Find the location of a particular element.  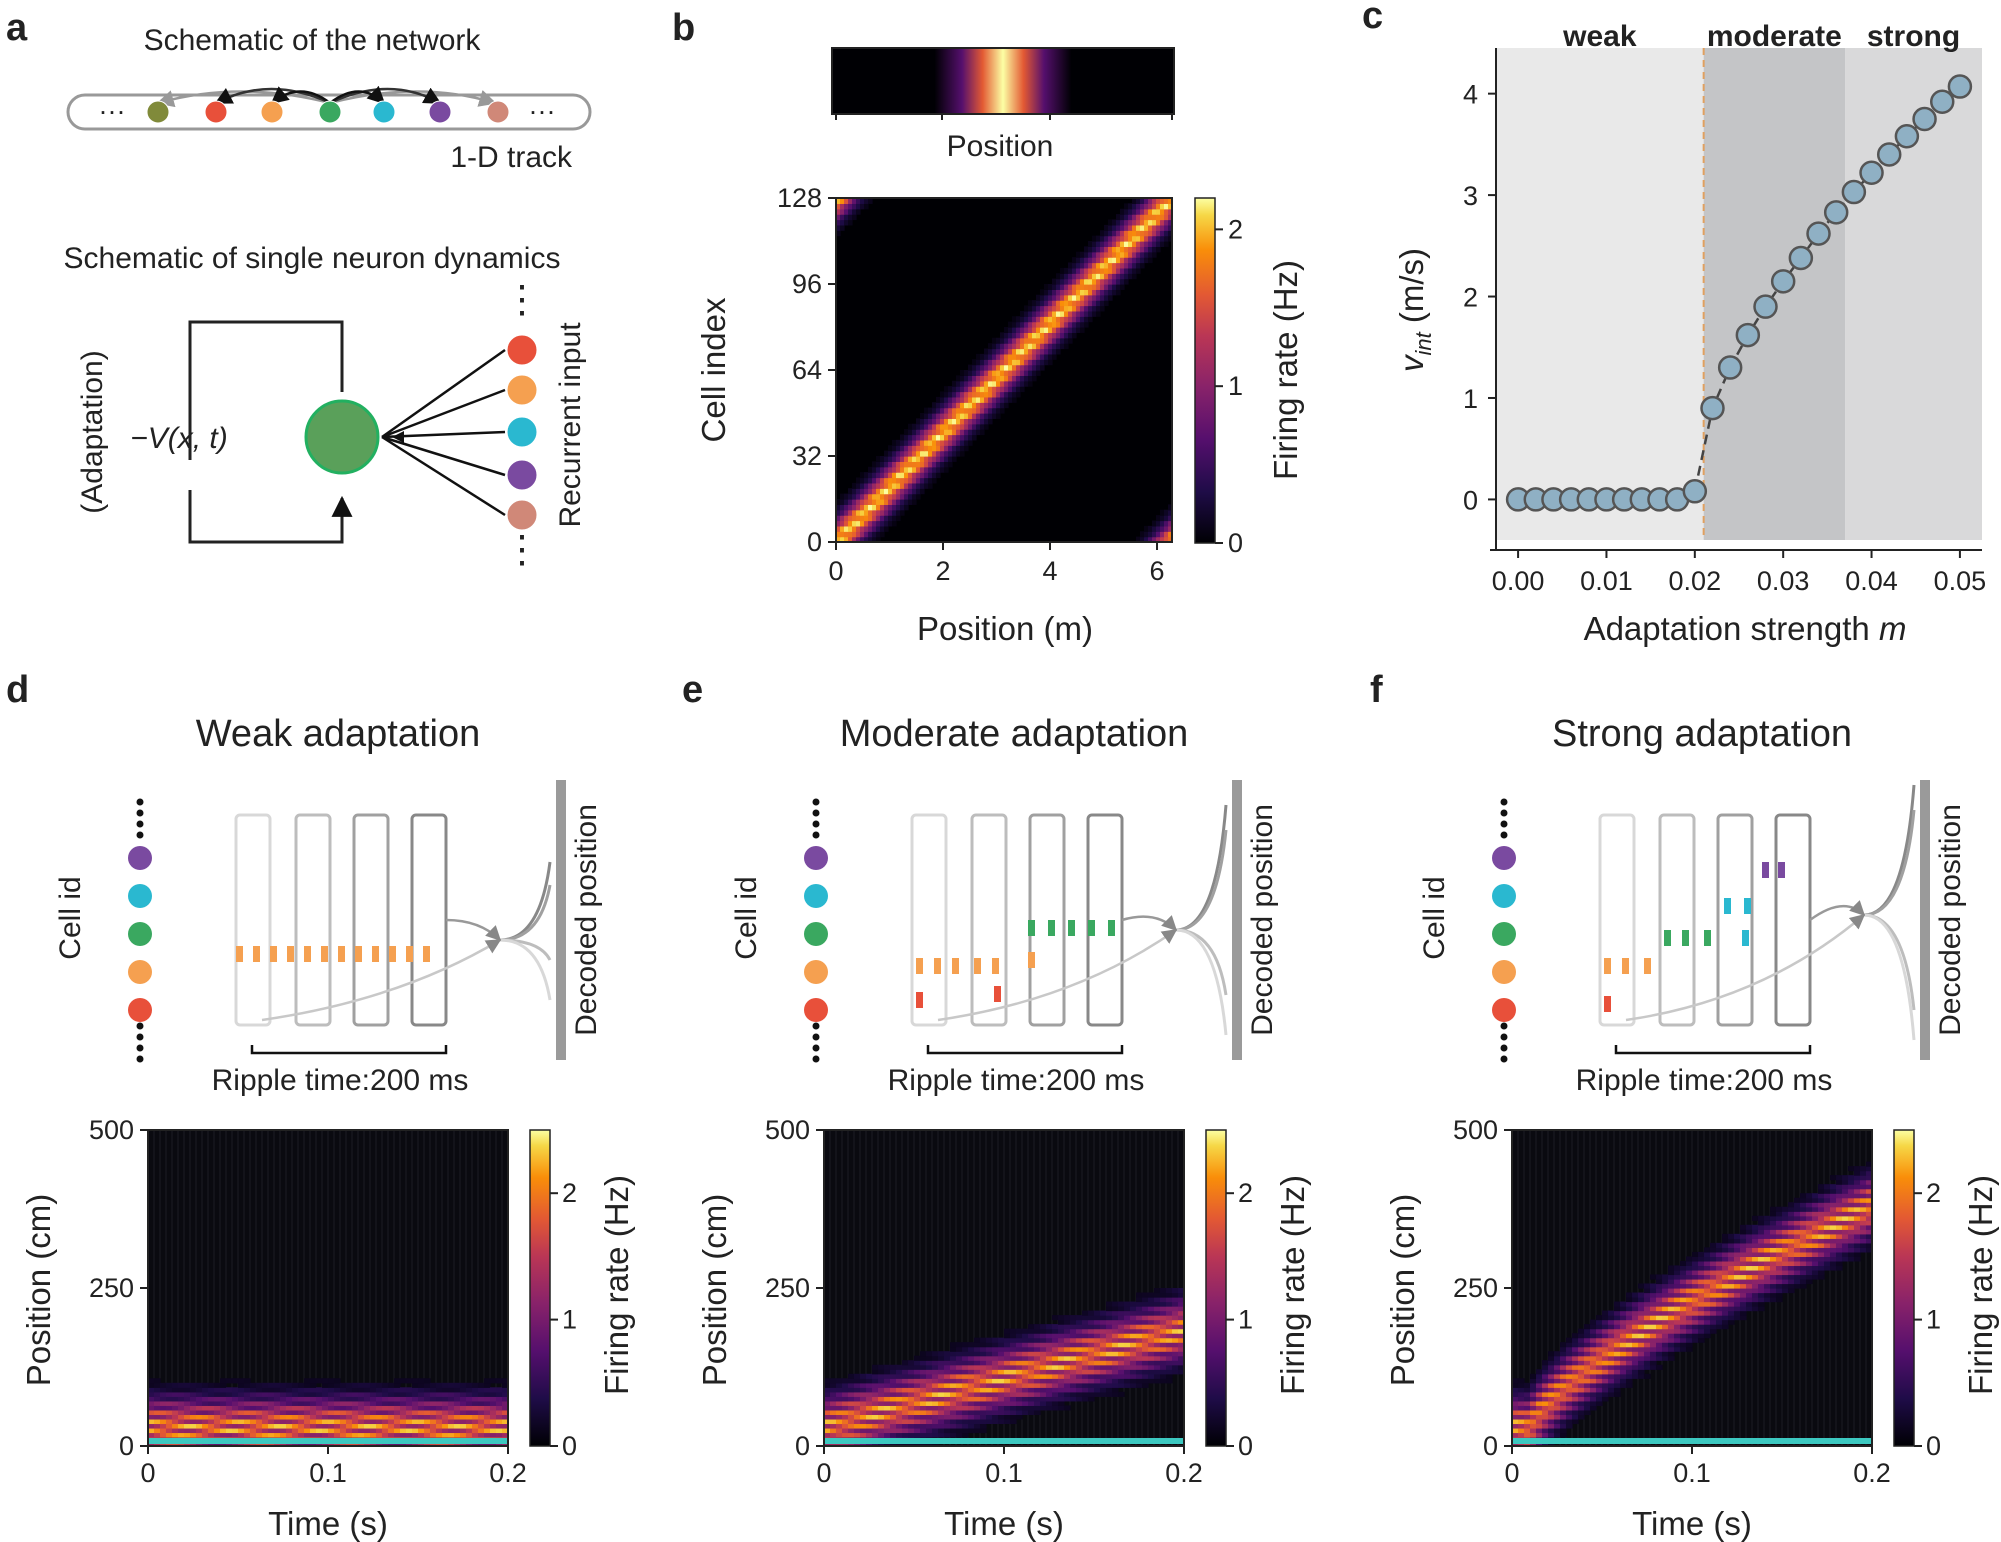

decoded-curve is located at coordinates (525, 901).